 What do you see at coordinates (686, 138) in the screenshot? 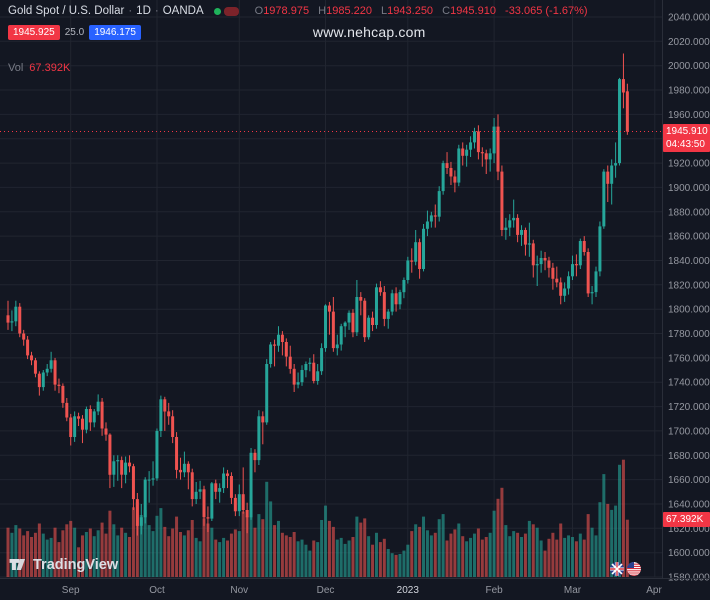
I see `last-price-badge: 1945.910 04:43:50` at bounding box center [686, 138].